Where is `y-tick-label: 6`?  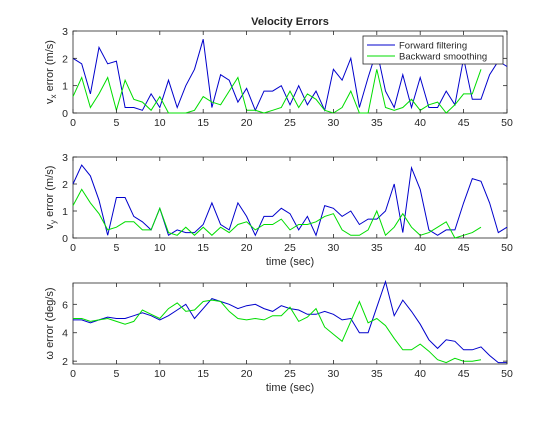 y-tick-label: 6 is located at coordinates (65, 305).